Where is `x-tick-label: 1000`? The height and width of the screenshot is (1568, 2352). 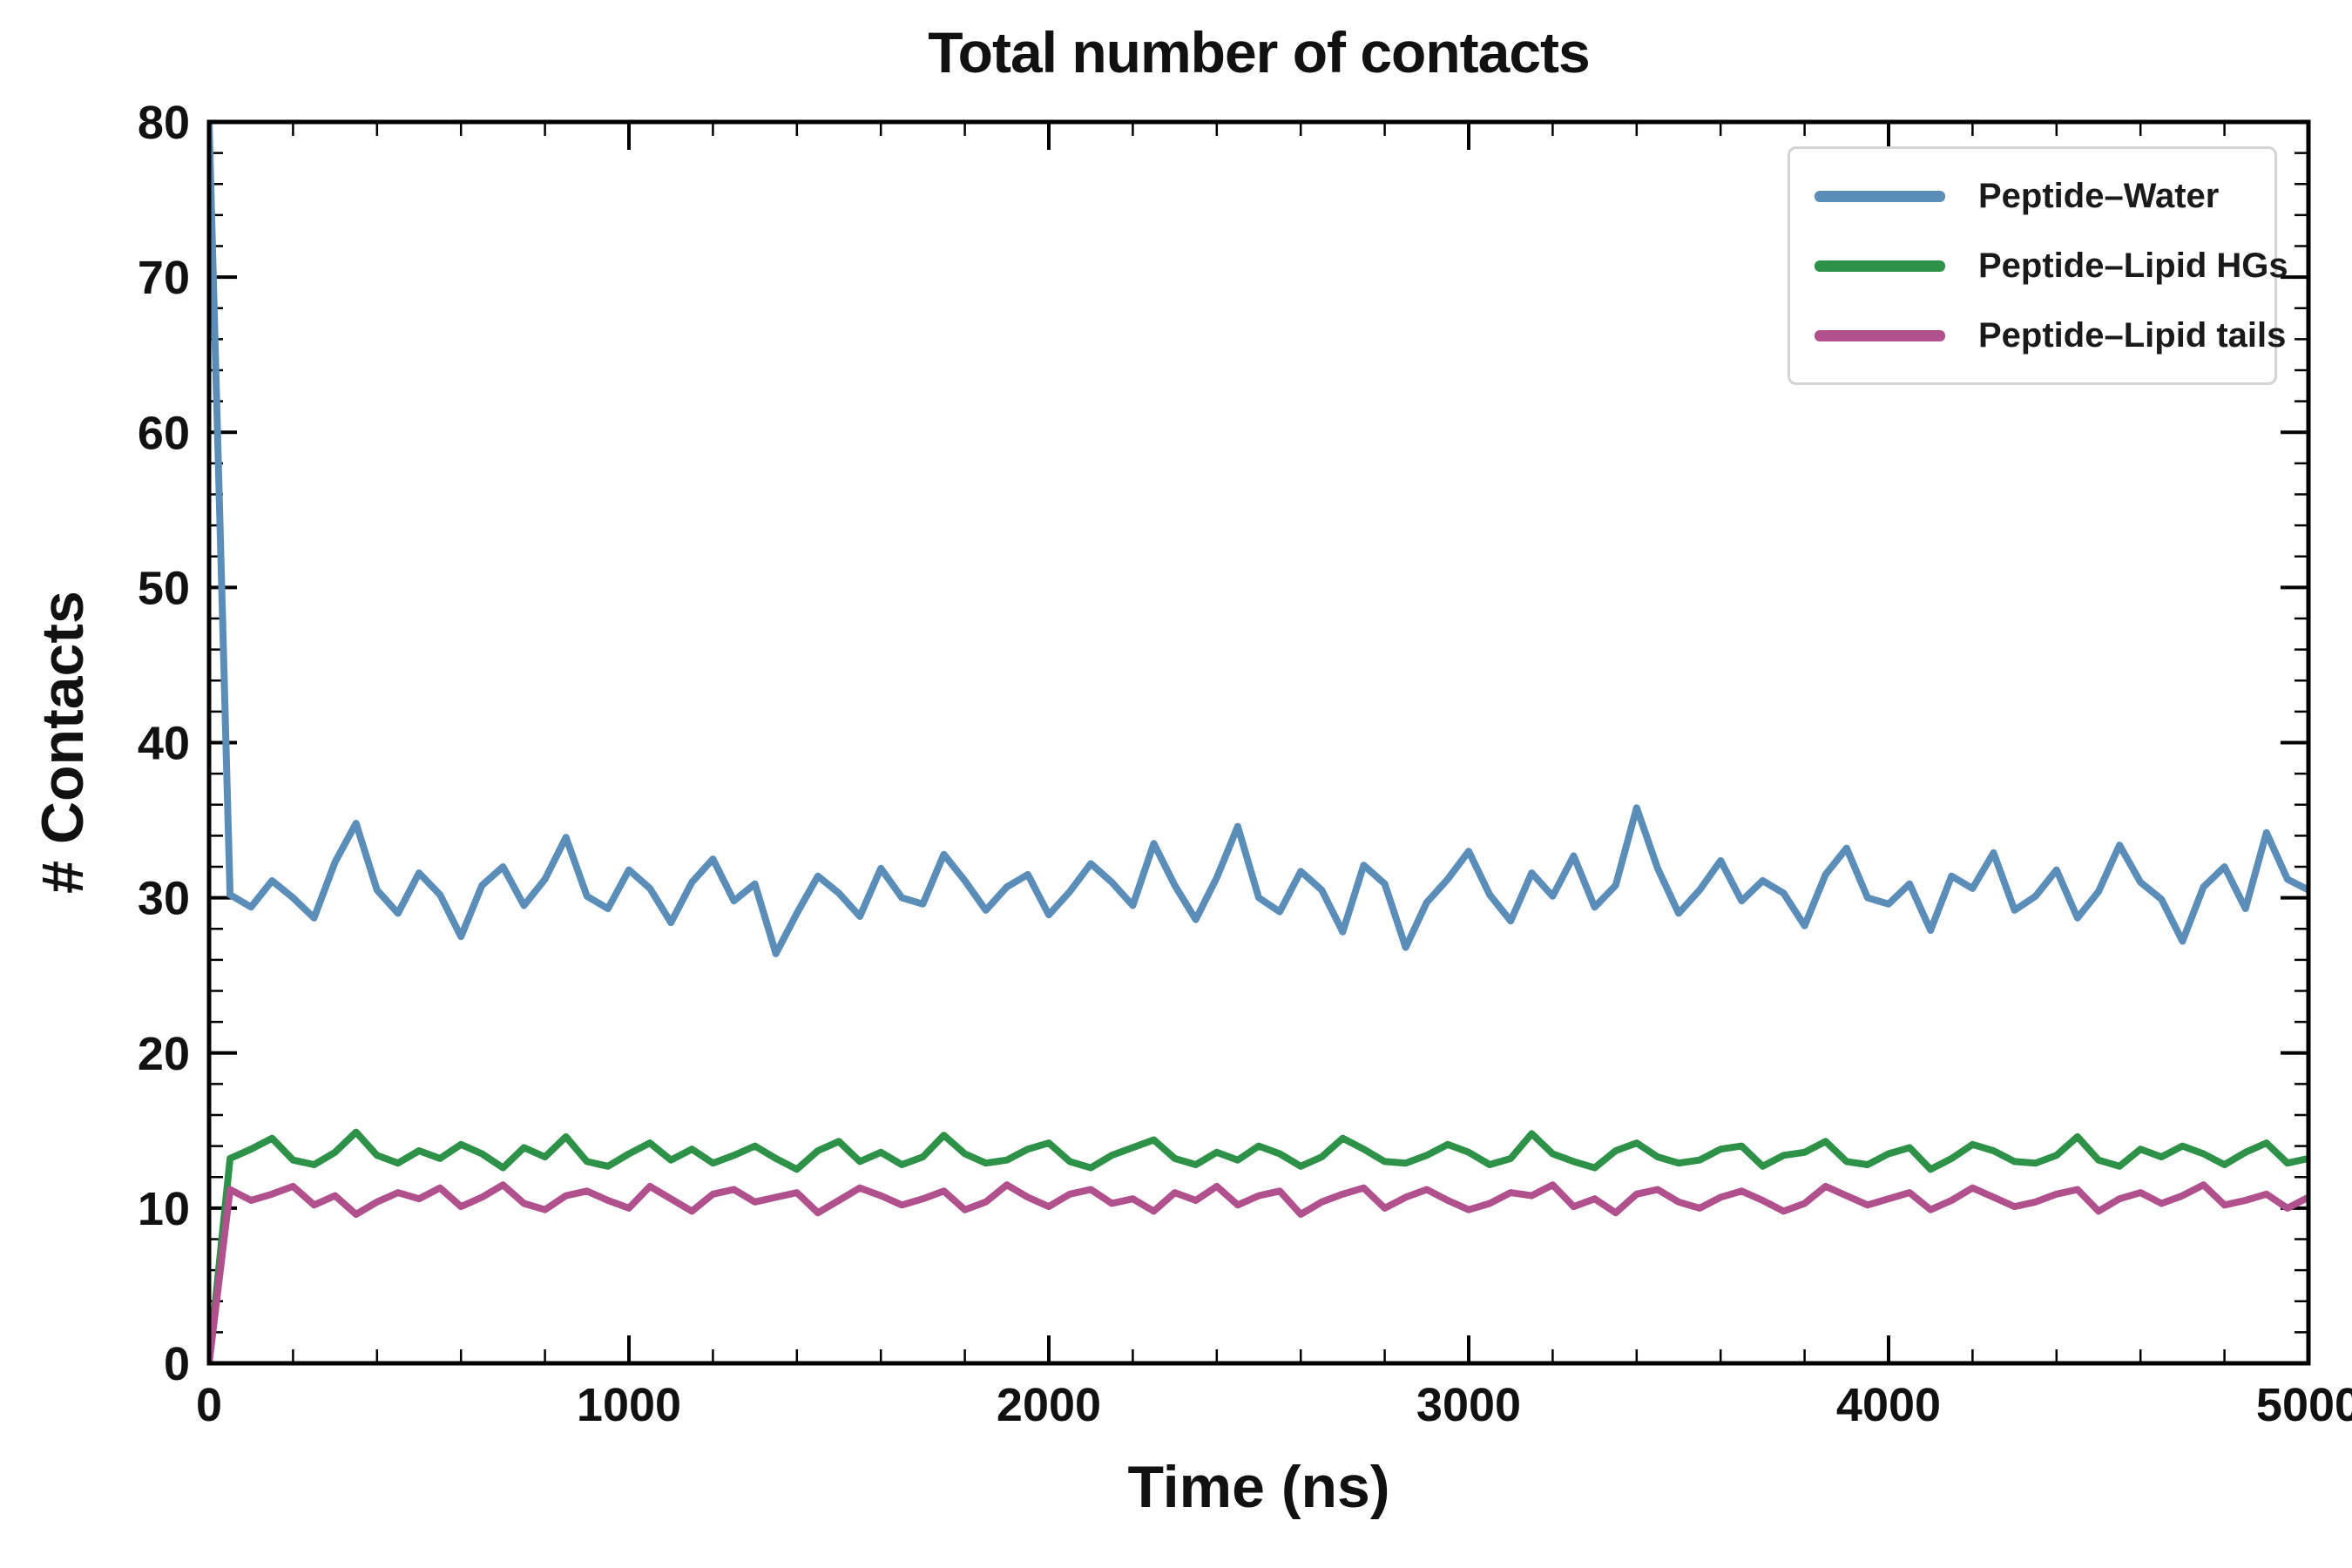 x-tick-label: 1000 is located at coordinates (629, 1405).